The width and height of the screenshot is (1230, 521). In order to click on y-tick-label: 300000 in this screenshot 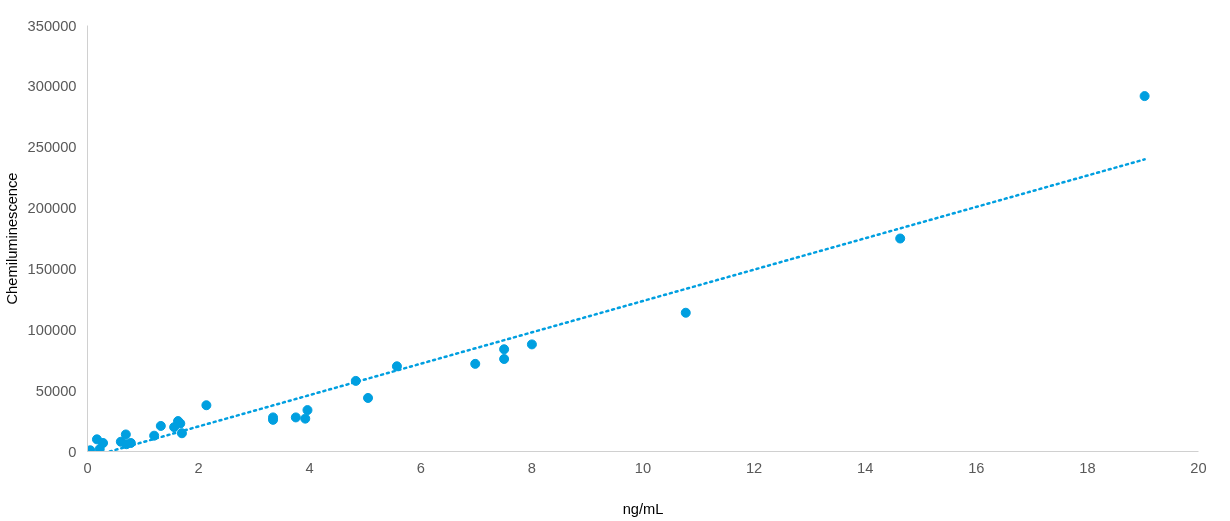, I will do `click(52, 86)`.